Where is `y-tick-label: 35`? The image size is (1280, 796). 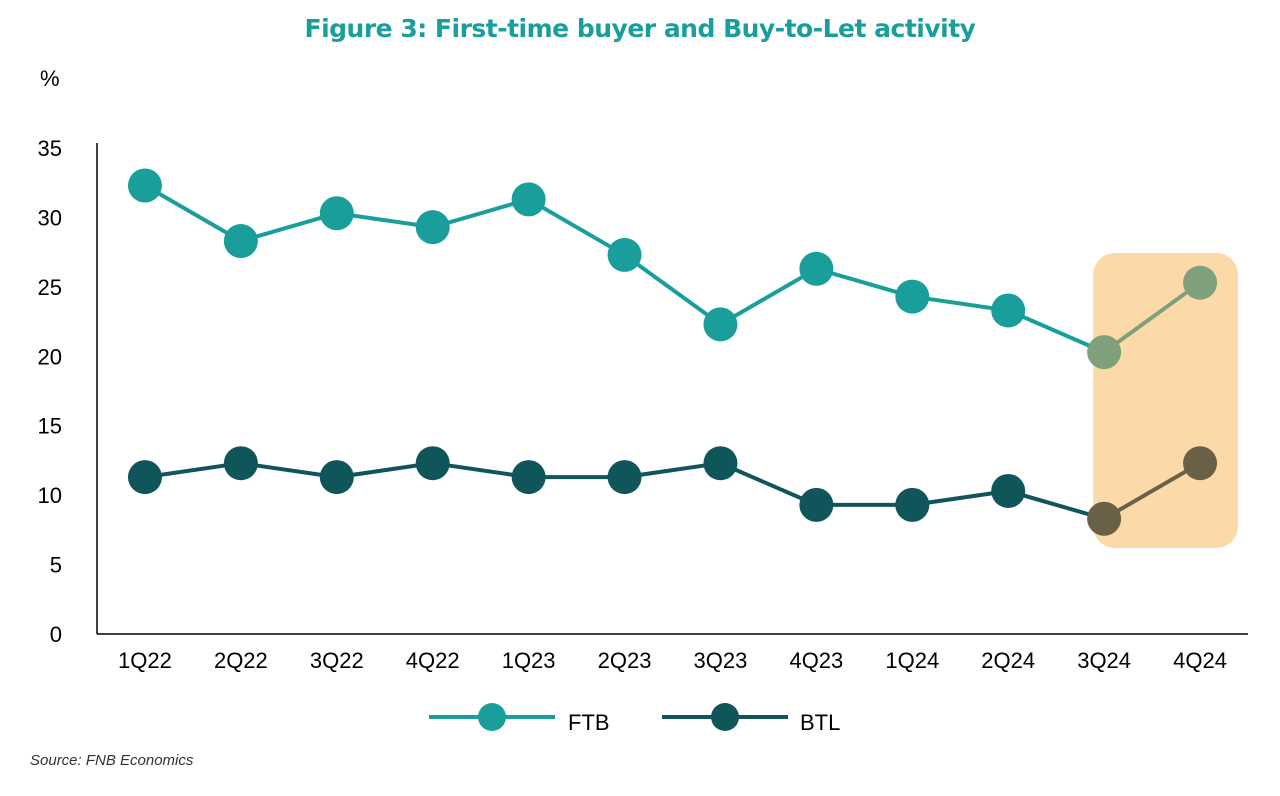
y-tick-label: 35 is located at coordinates (50, 148).